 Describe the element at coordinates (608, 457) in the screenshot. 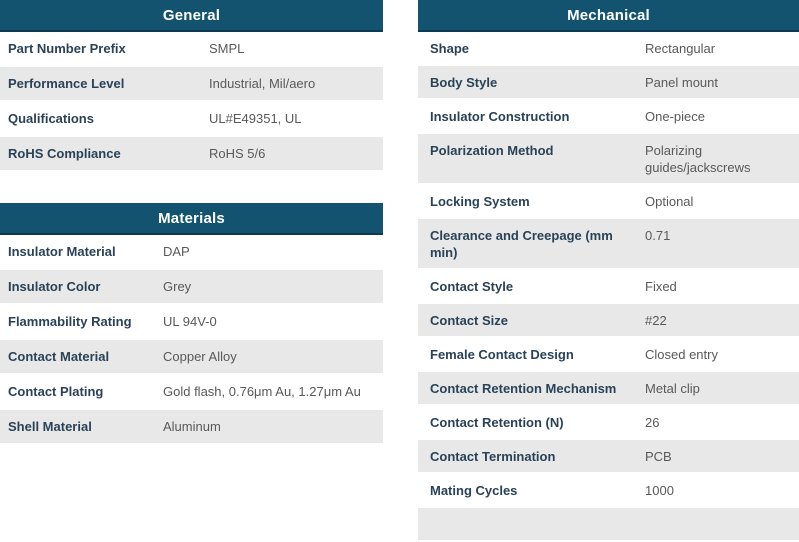

I see `spec-row: Contact Termination PCB` at that location.